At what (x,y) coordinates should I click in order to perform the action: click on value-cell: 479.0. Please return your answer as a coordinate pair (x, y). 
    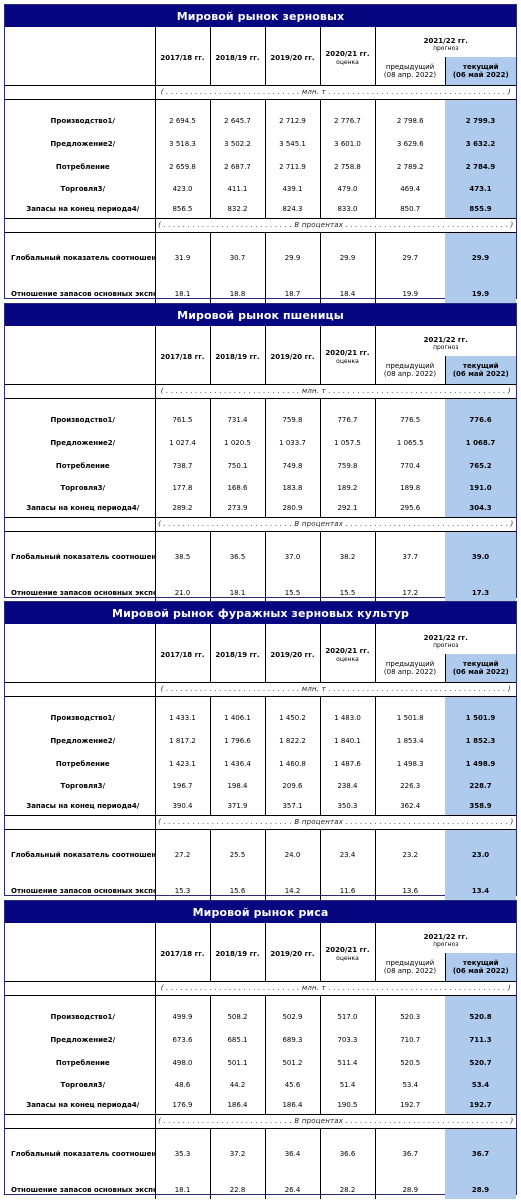
    Looking at the image, I should click on (347, 189).